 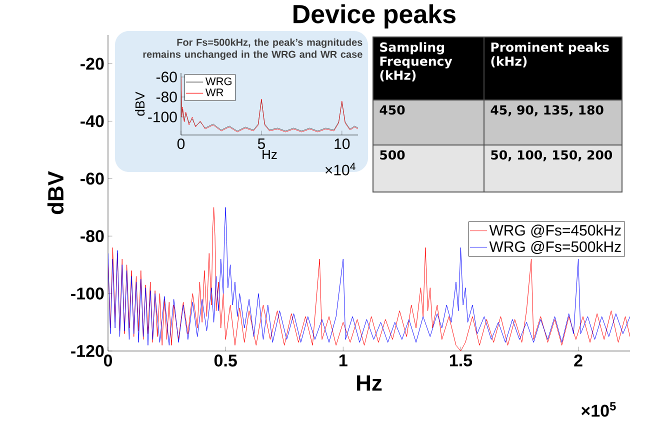 I want to click on annotation: 45, 90, 135, 180, so click(x=547, y=110).